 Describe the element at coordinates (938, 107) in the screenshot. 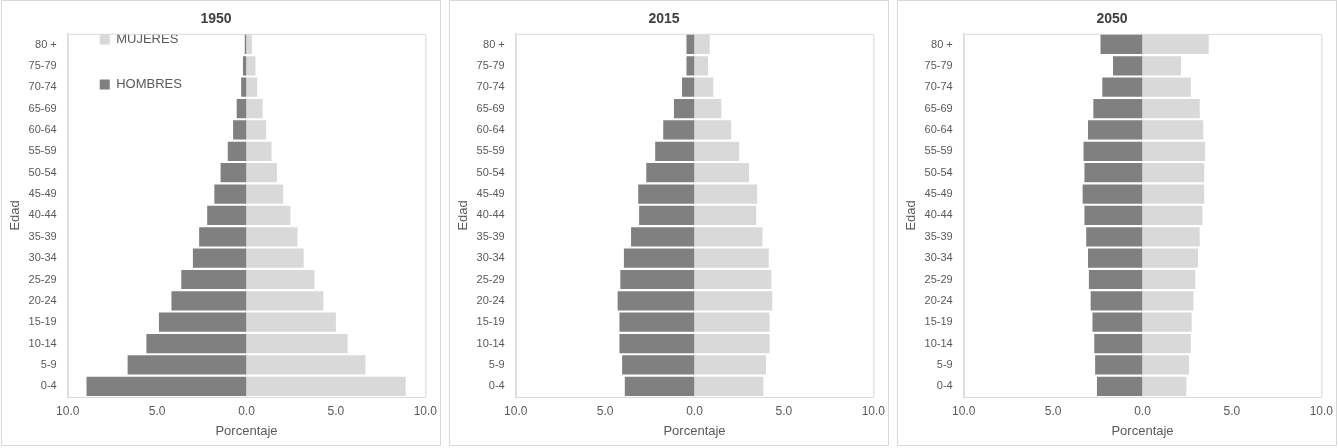

I see `y-tick-label: 65-69` at that location.